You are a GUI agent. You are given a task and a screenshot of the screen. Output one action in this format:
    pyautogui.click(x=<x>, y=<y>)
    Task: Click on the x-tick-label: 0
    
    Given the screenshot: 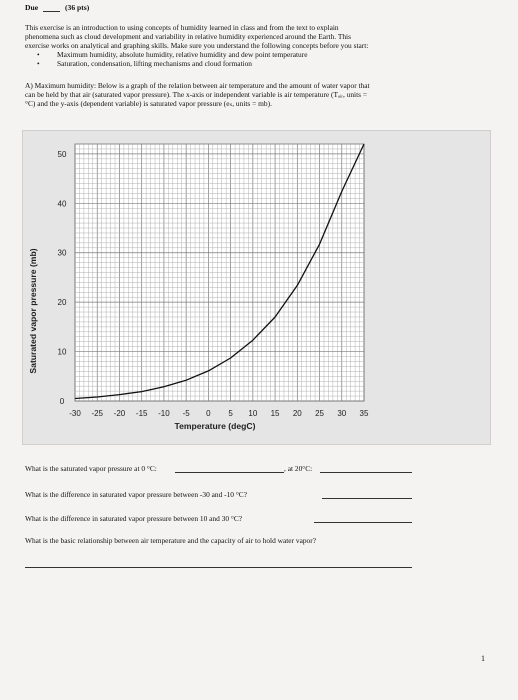 What is the action you would take?
    pyautogui.click(x=208, y=413)
    